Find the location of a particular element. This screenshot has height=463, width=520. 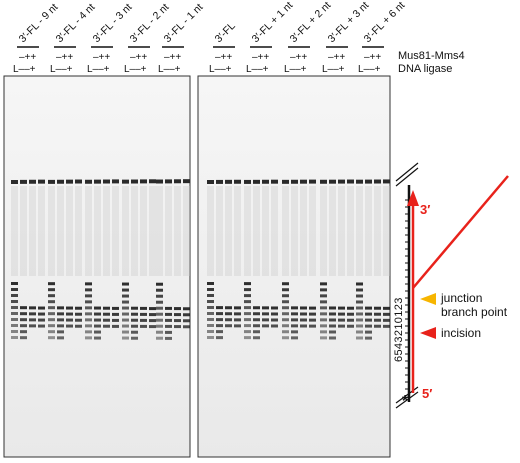

star-label: * is located at coordinates (405, 401).